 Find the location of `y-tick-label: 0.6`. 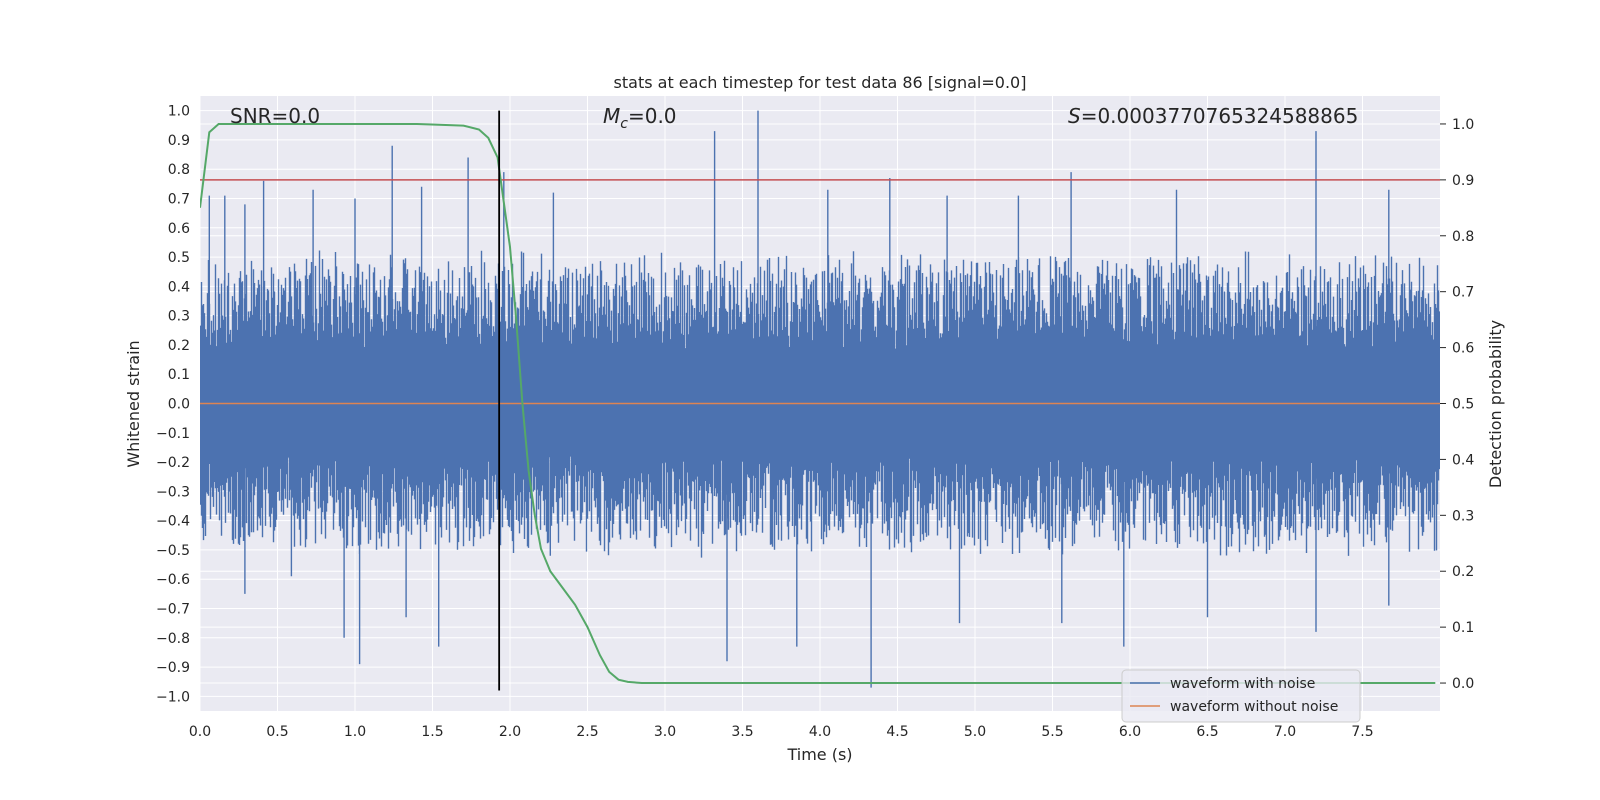

y-tick-label: 0.6 is located at coordinates (179, 229).